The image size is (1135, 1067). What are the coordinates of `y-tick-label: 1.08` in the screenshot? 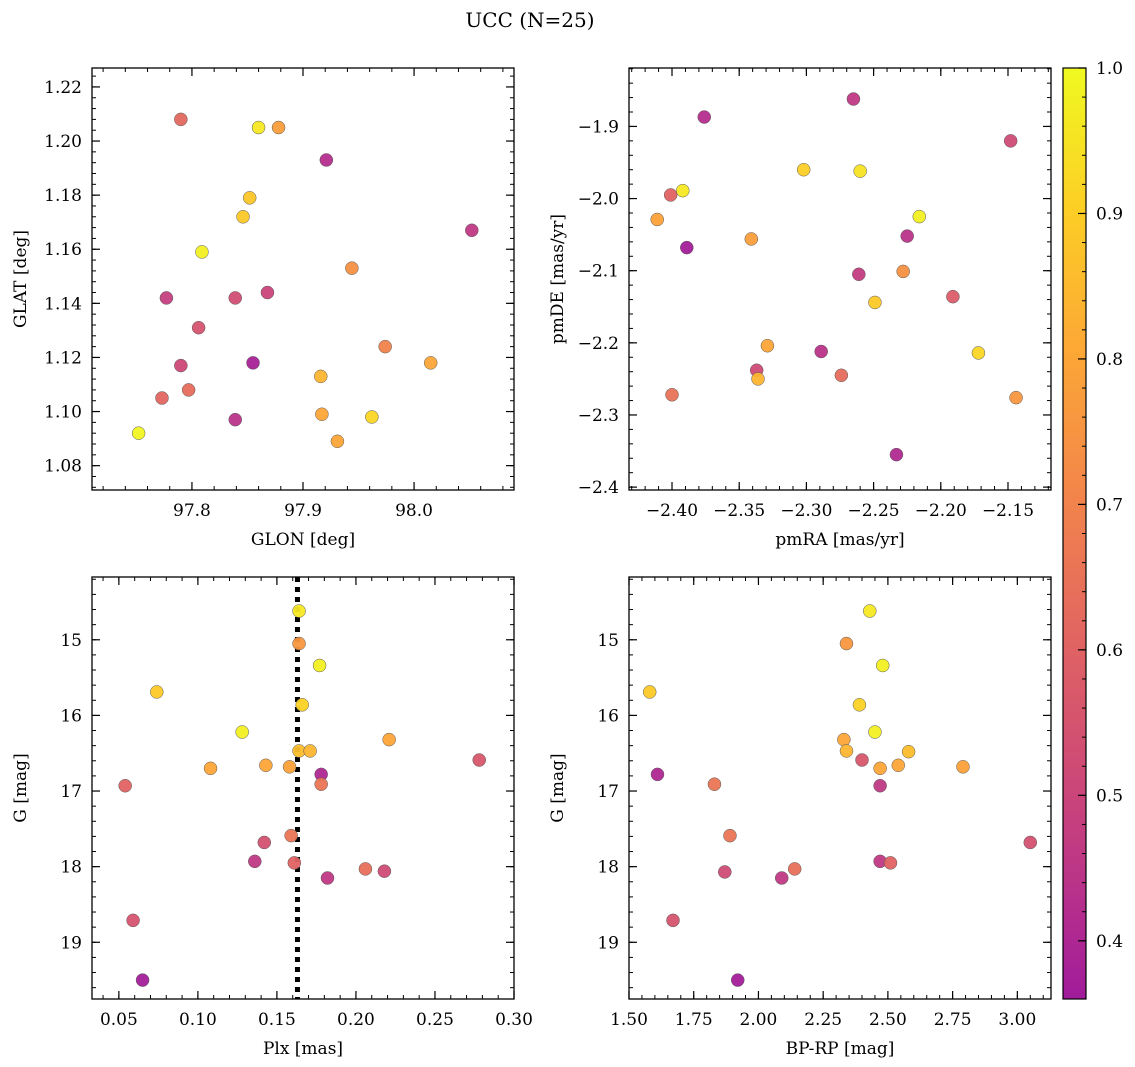 It's located at (63, 467).